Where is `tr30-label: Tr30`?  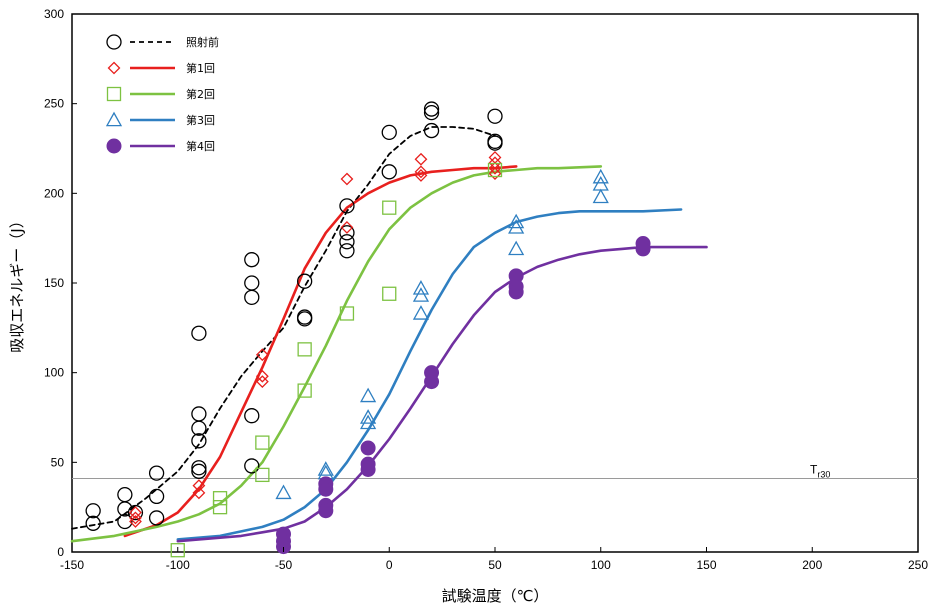
tr30-label: Tr30 is located at coordinates (820, 470).